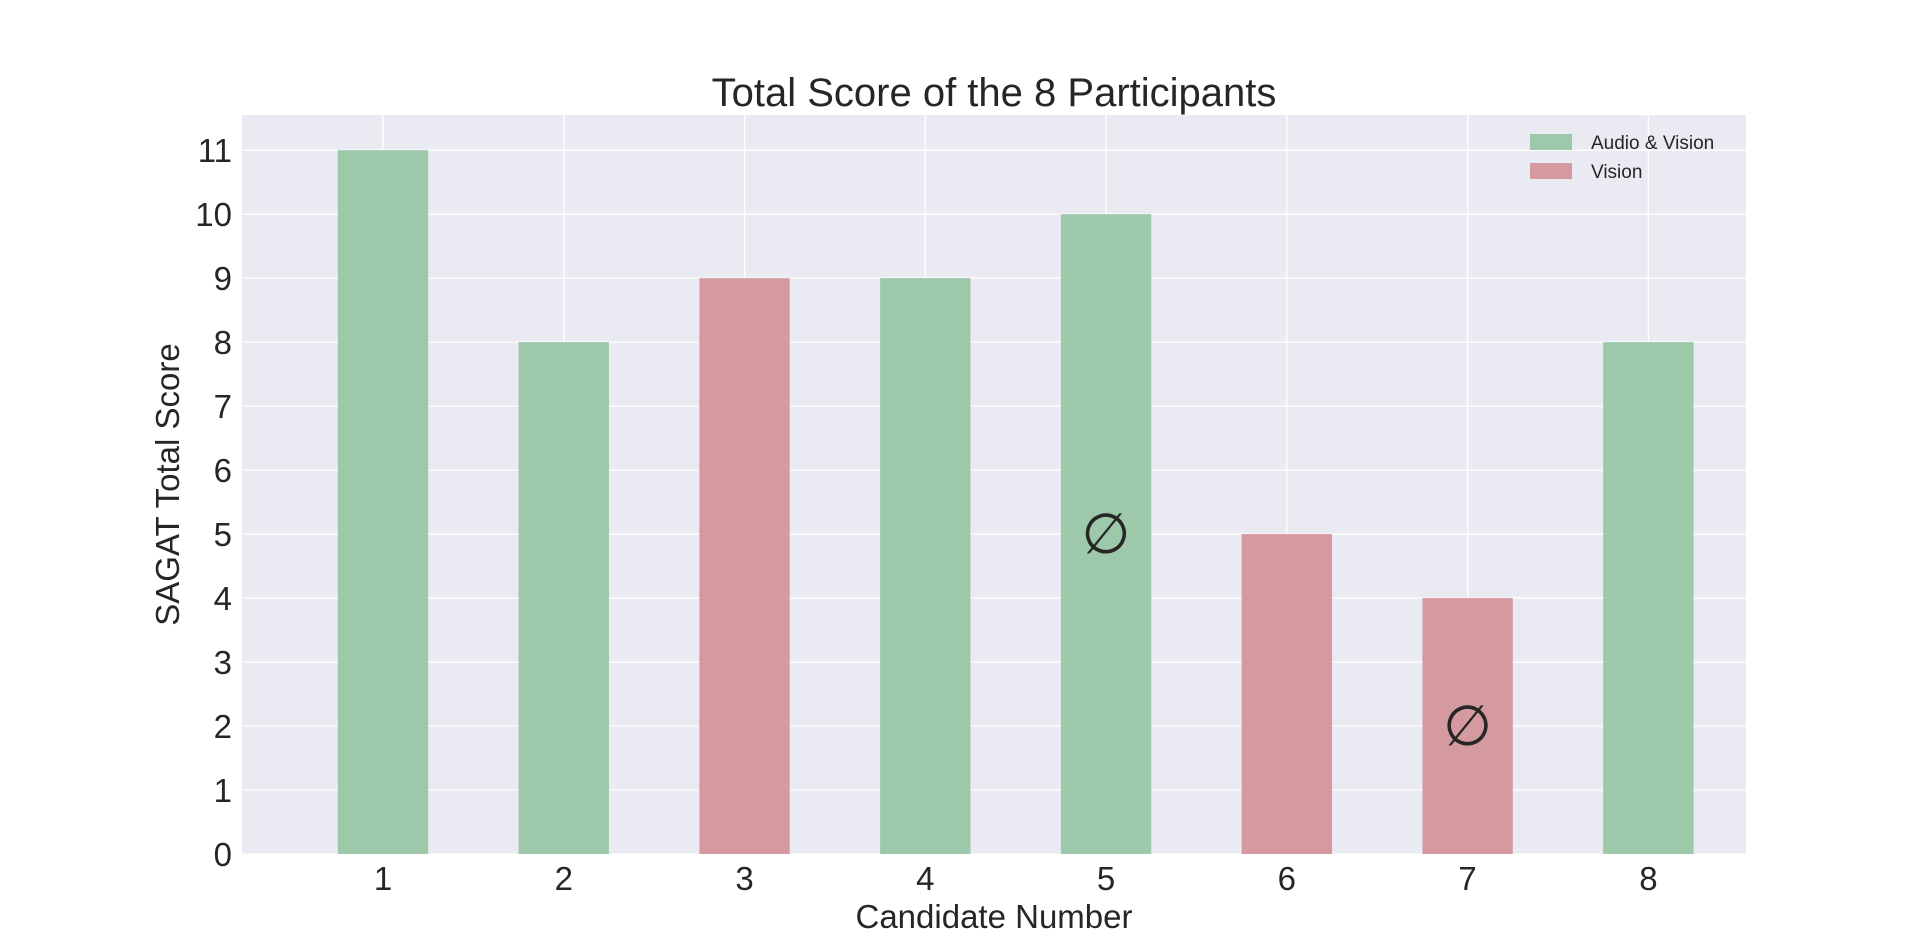 Image resolution: width=1920 pixels, height=949 pixels. Describe the element at coordinates (1648, 878) in the screenshot. I see `x-tick-label: 8` at that location.